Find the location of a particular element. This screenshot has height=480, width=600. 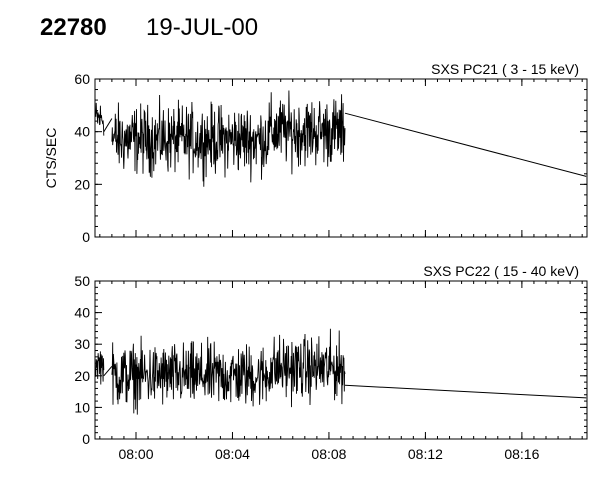

y-tick-label: 50 is located at coordinates (82, 281).